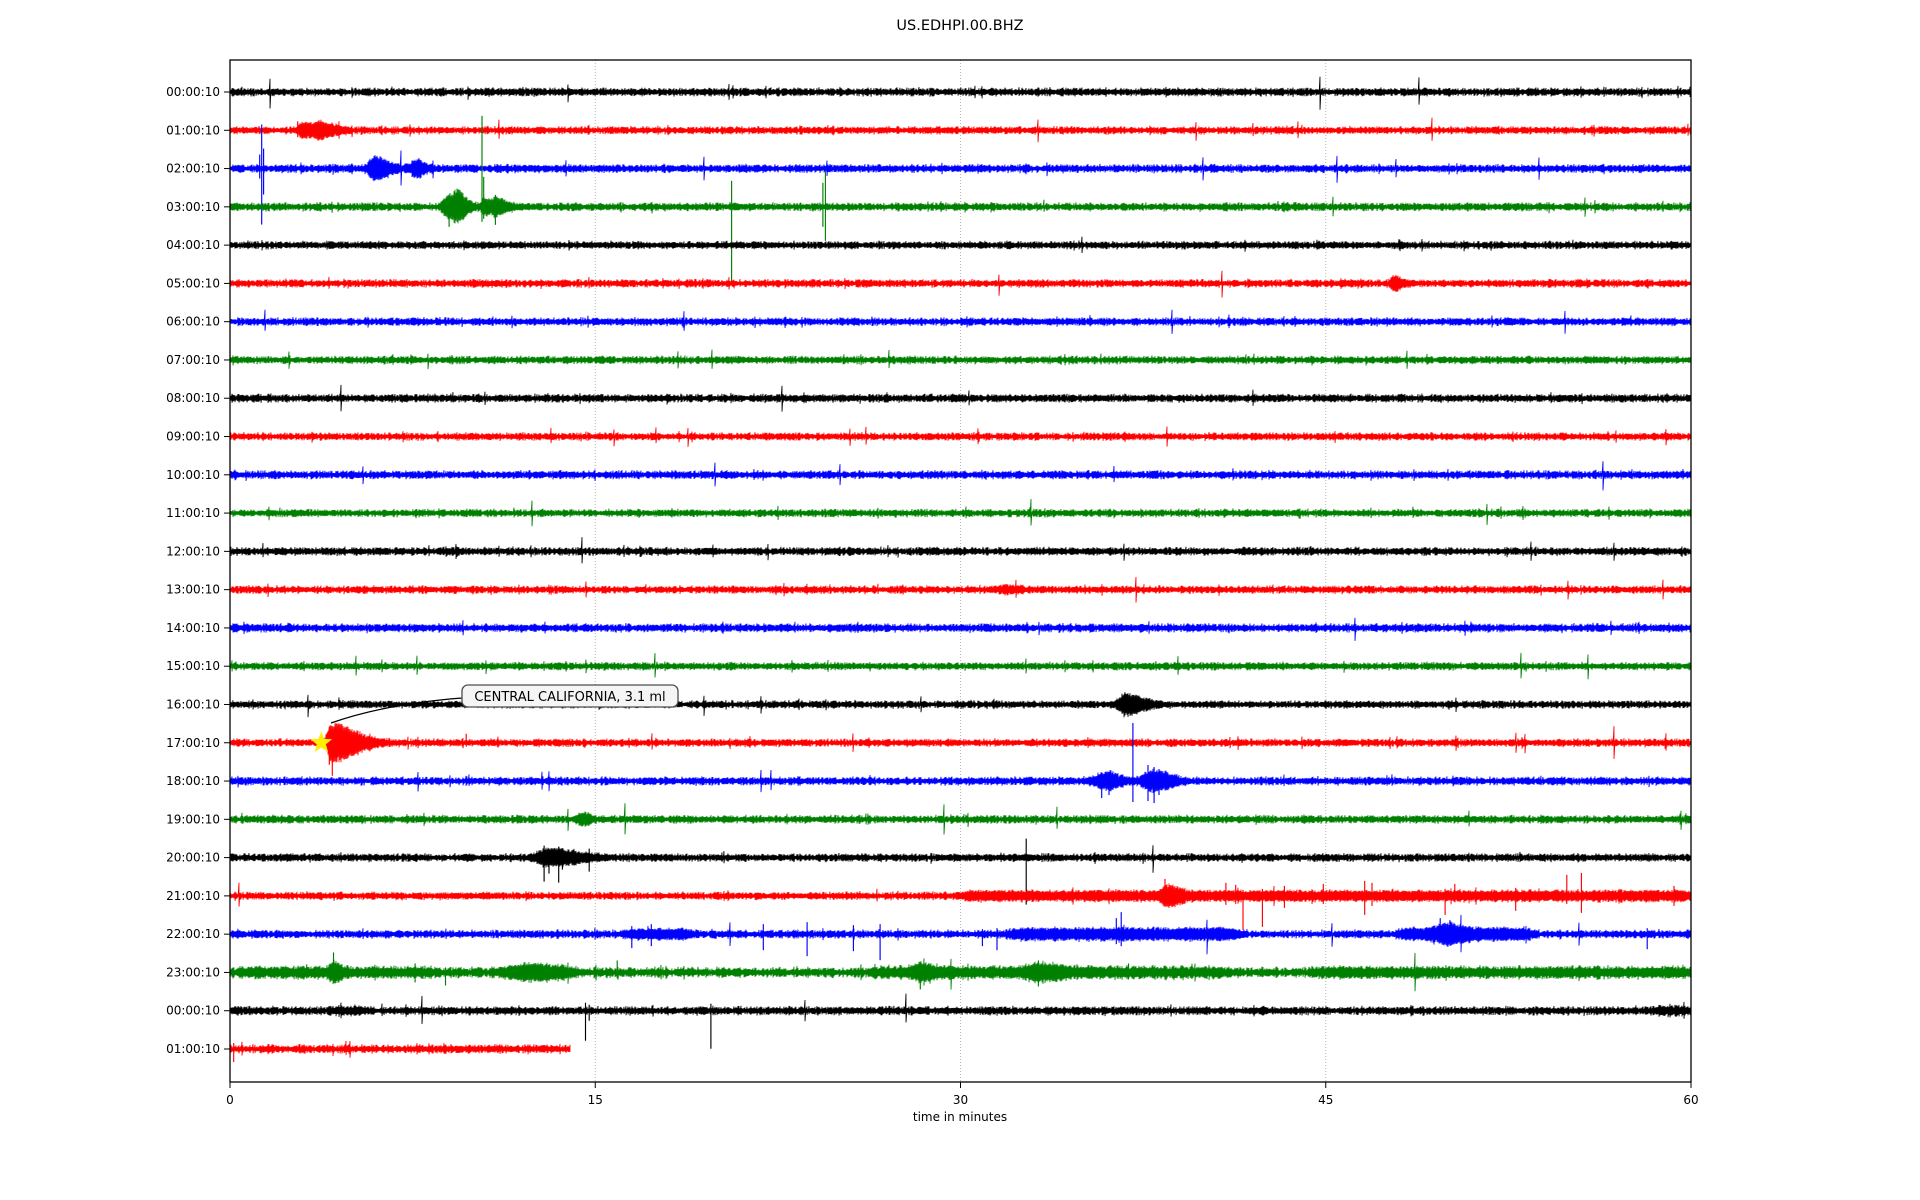  Describe the element at coordinates (230, 1100) in the screenshot. I see `x-axis-tick-label: 0` at that location.